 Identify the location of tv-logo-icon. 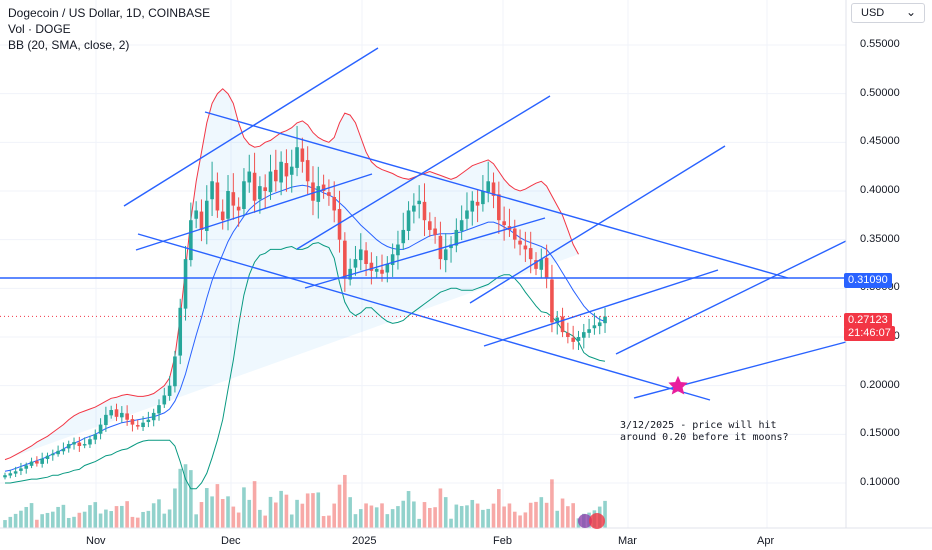
(591, 521).